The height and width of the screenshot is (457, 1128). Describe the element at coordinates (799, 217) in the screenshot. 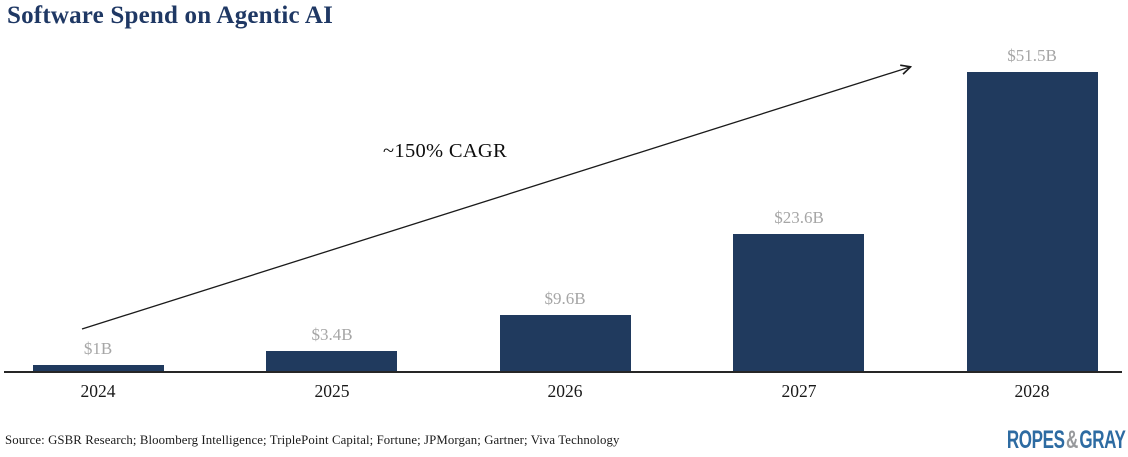

I see `value-label-2027: $23.6B` at that location.